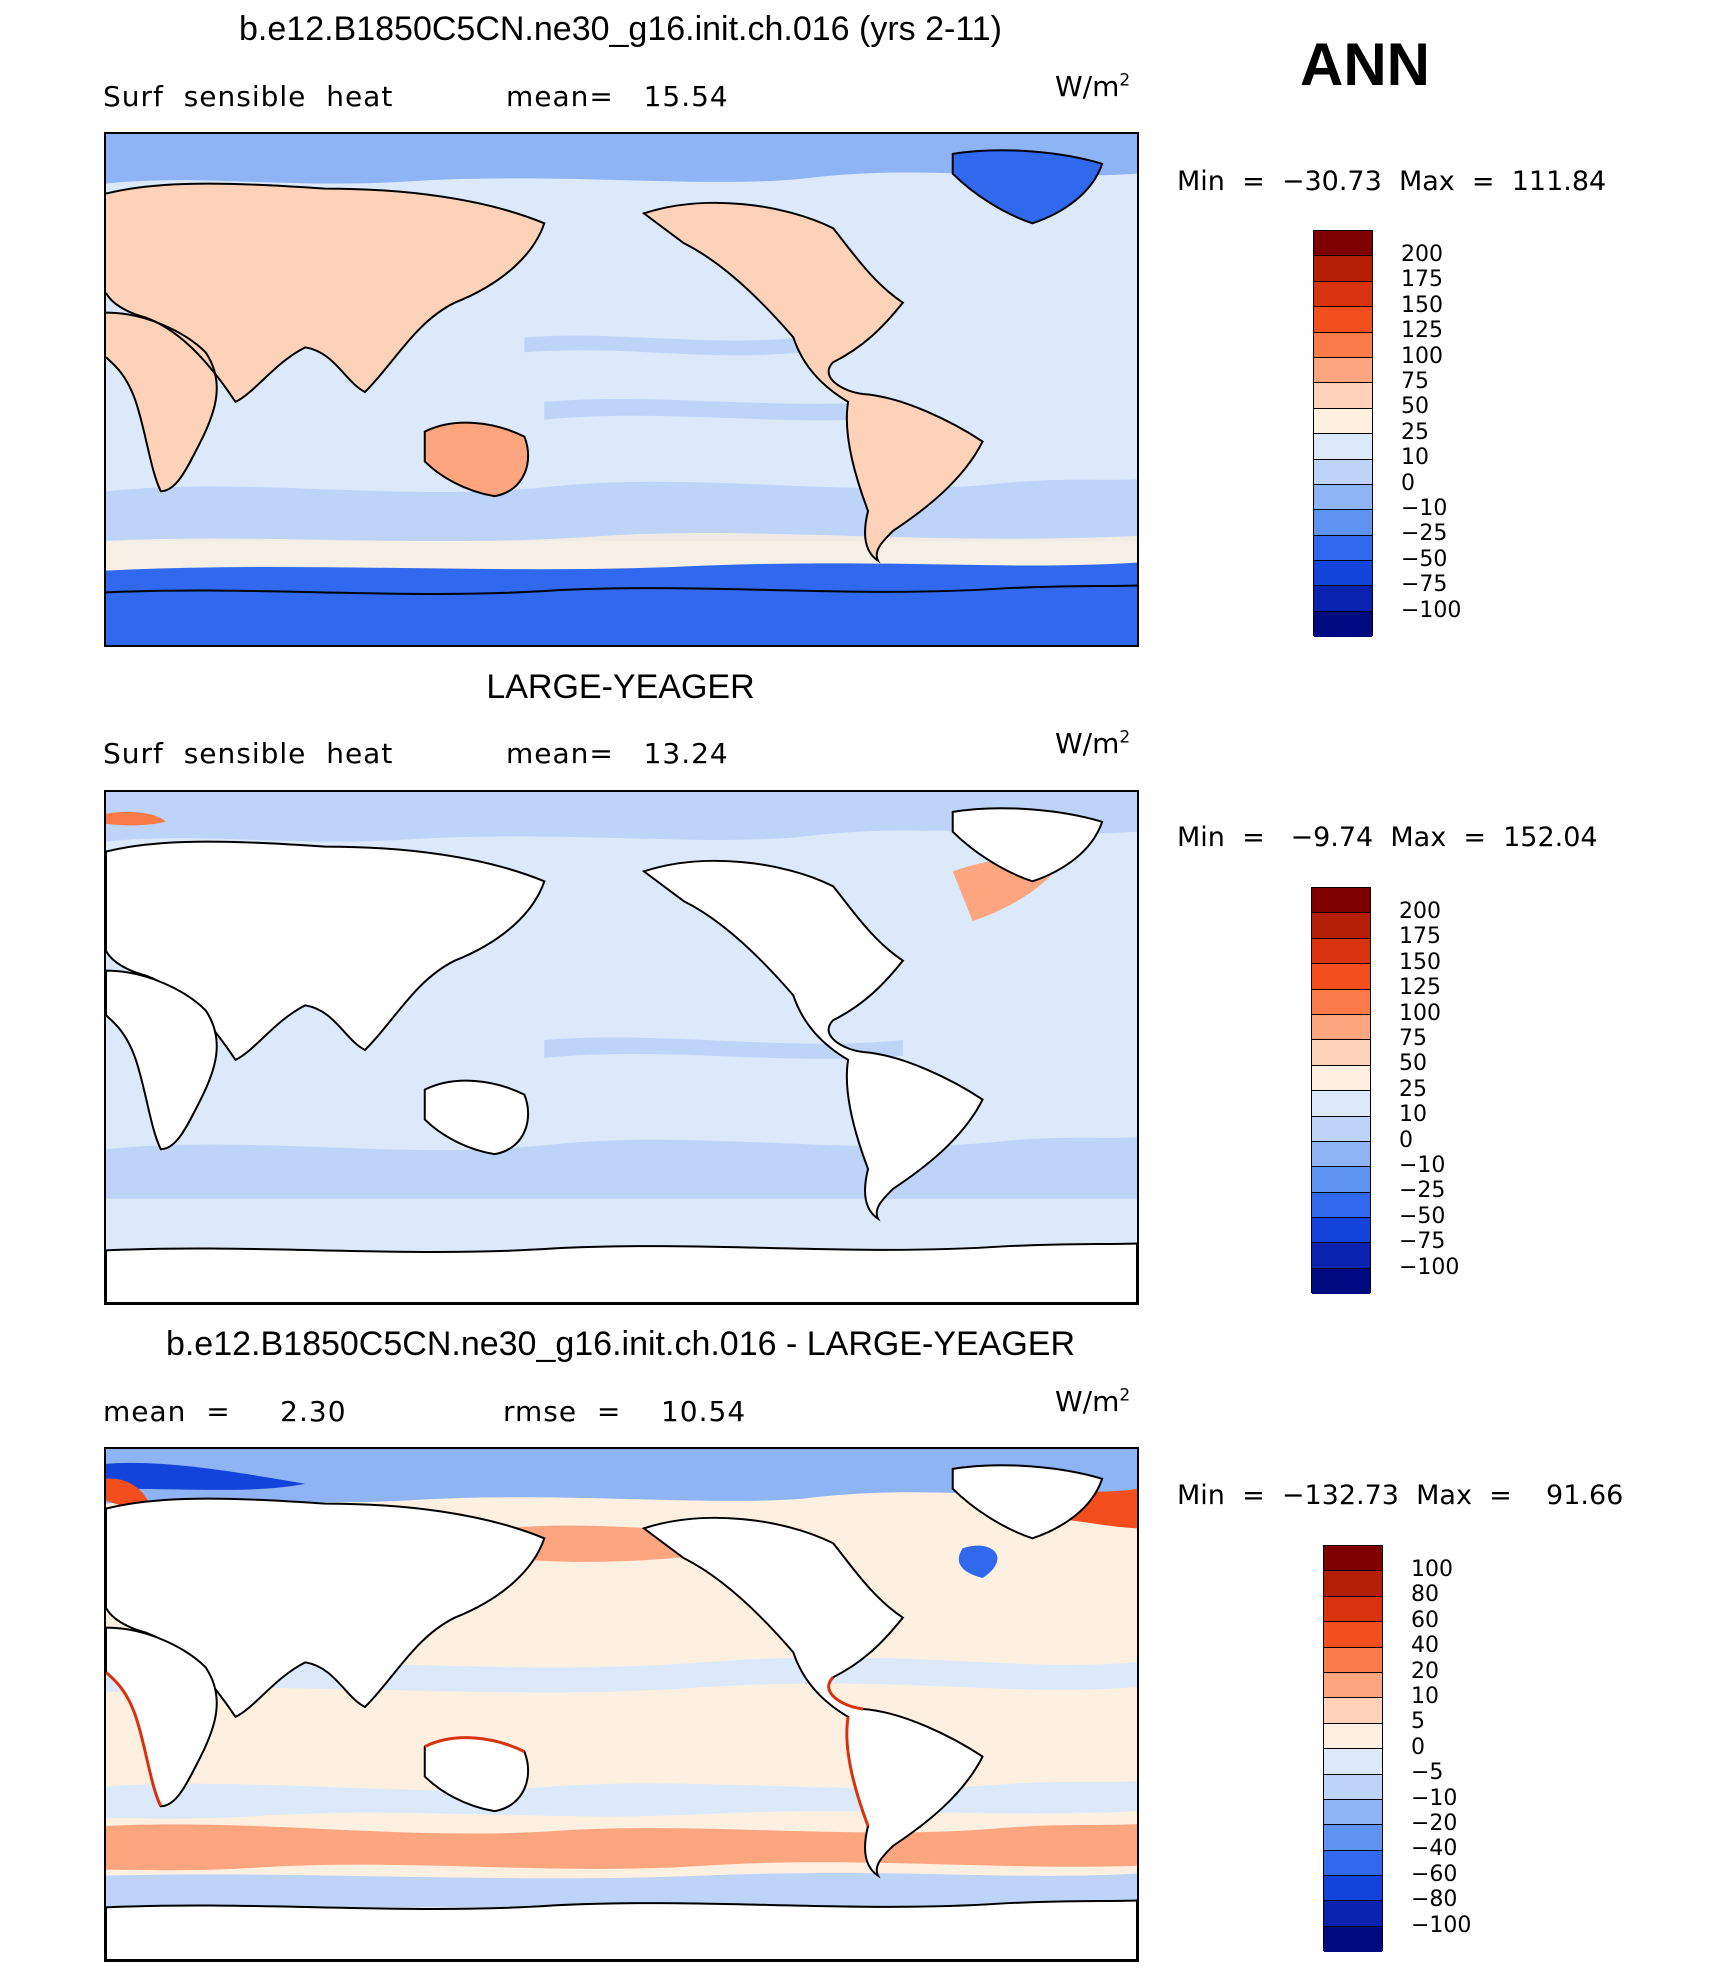 Image resolution: width=1710 pixels, height=1969 pixels. What do you see at coordinates (1365, 64) in the screenshot?
I see `season-label: ANN` at bounding box center [1365, 64].